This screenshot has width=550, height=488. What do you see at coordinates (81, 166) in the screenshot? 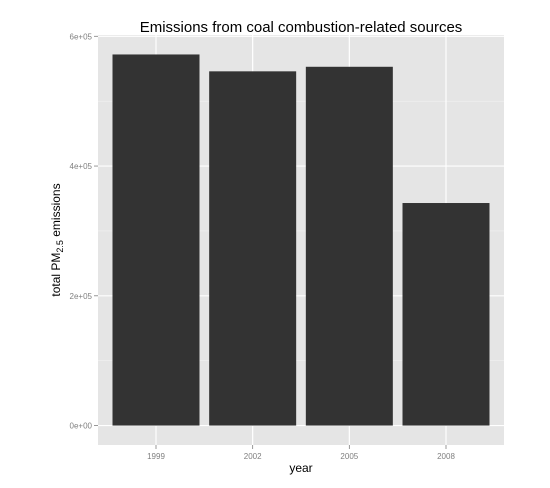
I see `y-tick-label: 4e+05` at bounding box center [81, 166].